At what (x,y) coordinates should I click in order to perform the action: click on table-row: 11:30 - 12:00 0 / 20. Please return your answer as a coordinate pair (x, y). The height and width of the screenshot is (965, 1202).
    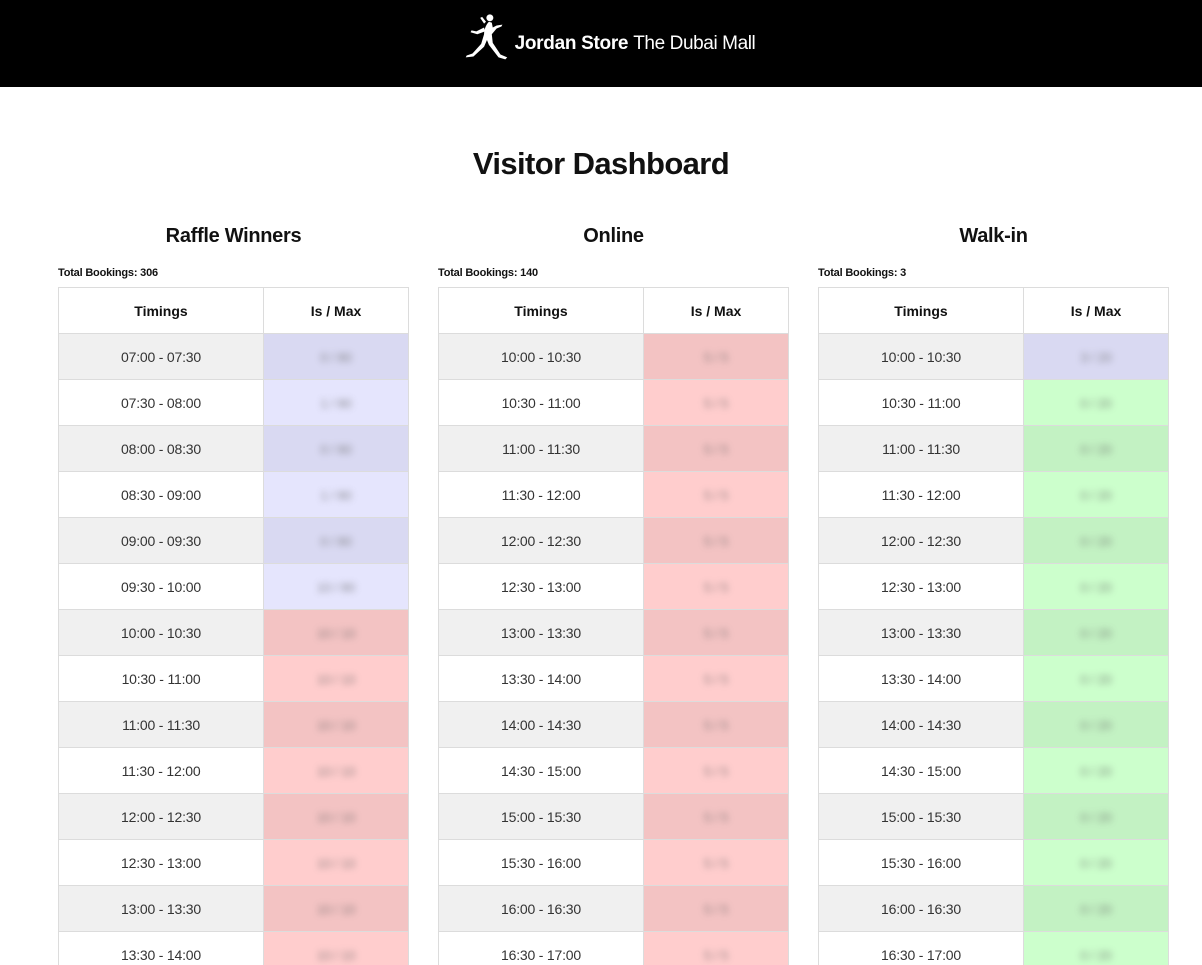
    Looking at the image, I should click on (993, 494).